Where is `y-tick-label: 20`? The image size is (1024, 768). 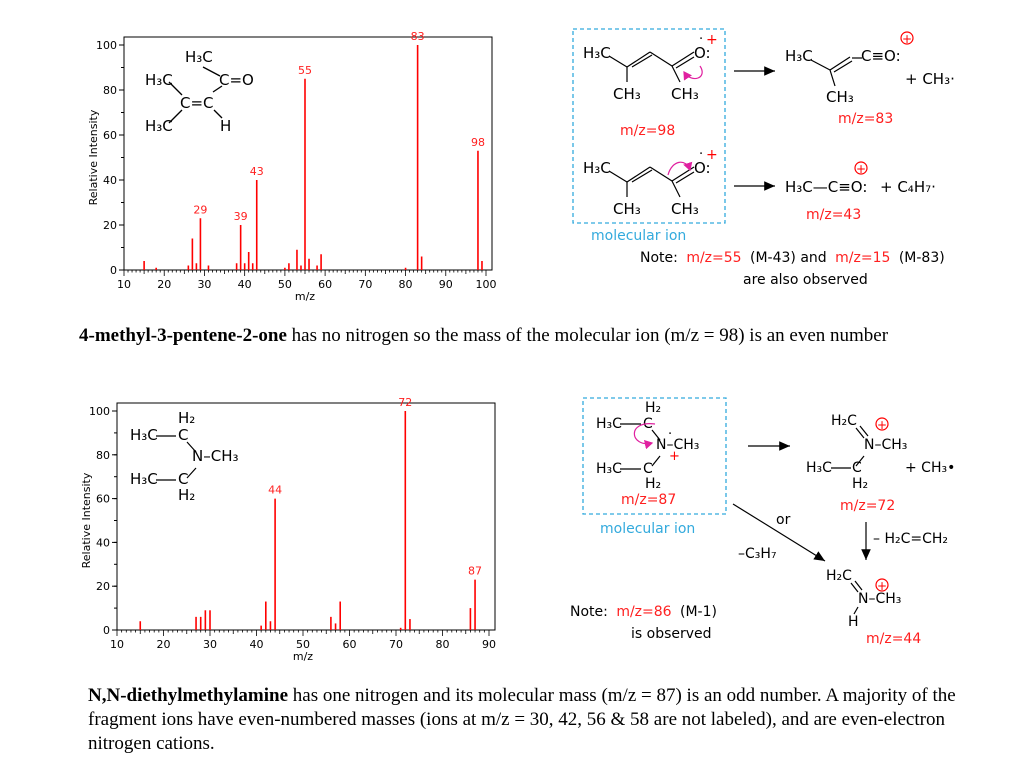
y-tick-label: 20 is located at coordinates (103, 586).